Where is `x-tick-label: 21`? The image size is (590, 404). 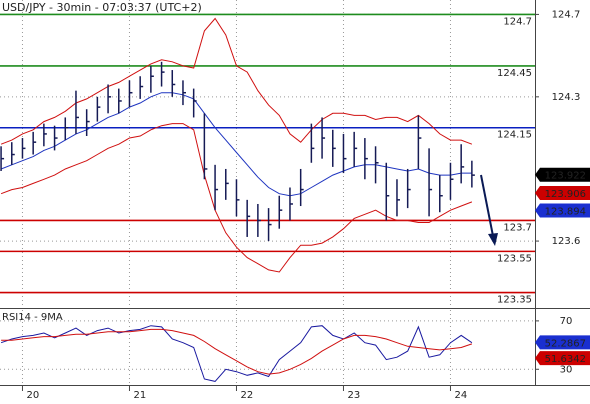 x-tick-label: 21 is located at coordinates (139, 395).